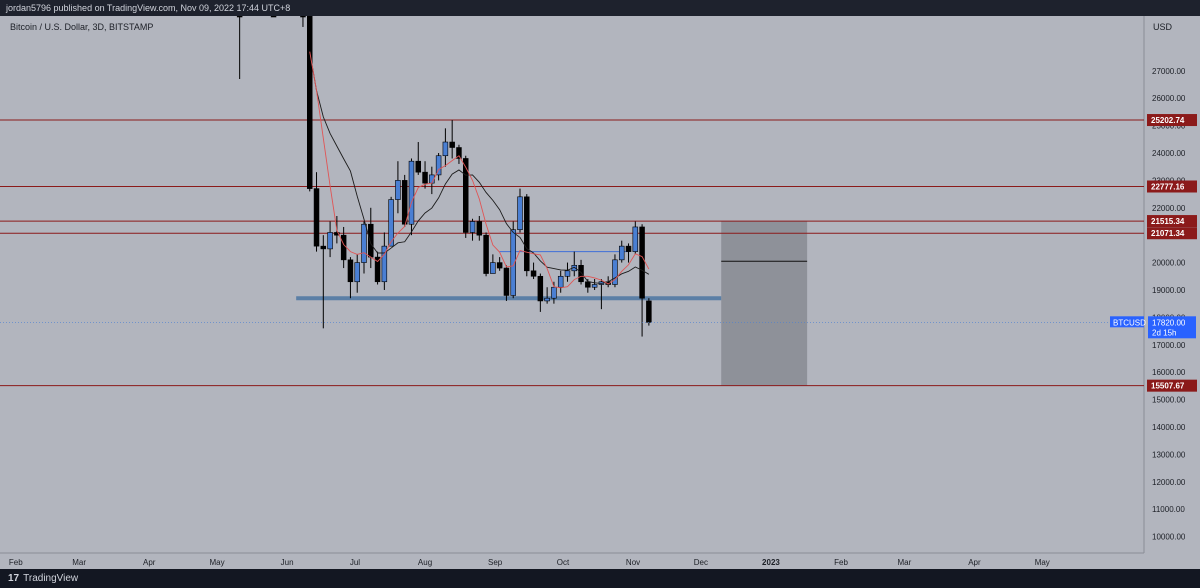 This screenshot has height=588, width=1200. I want to click on tradingview-logo-icon: 17 TradingView, so click(43, 578).